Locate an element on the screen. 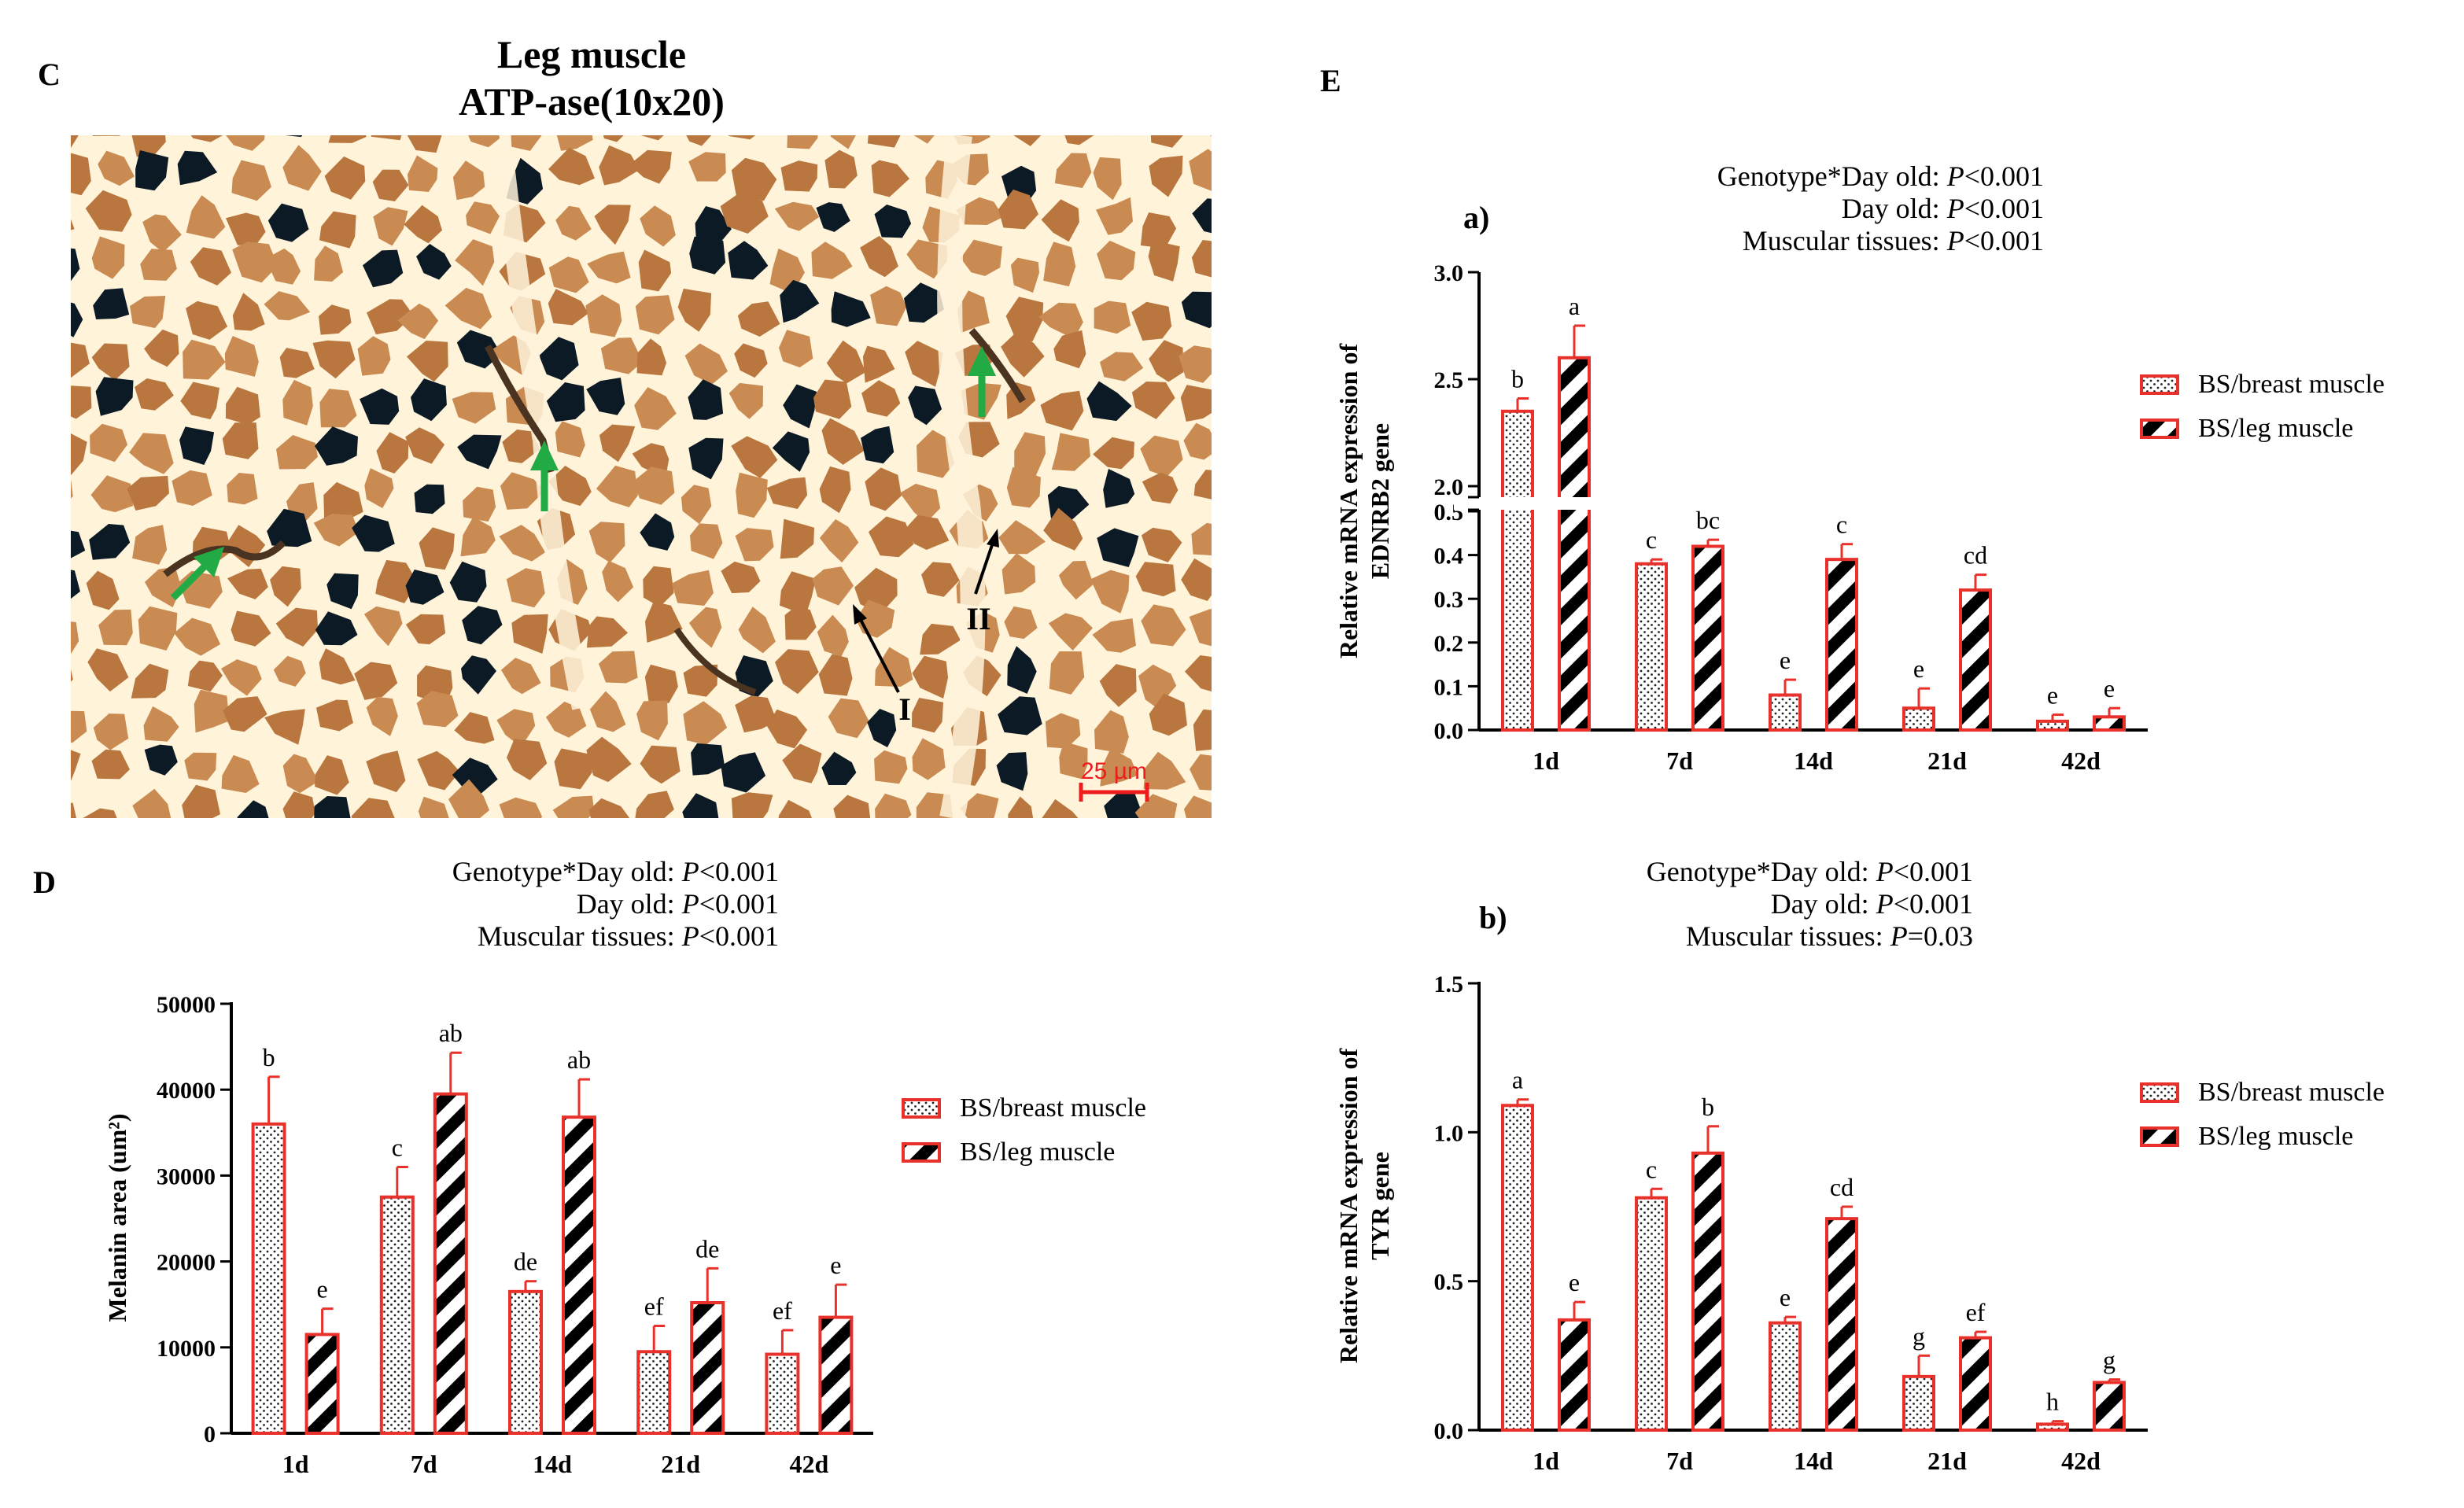  bar-stripes-21d is located at coordinates (707, 1368).